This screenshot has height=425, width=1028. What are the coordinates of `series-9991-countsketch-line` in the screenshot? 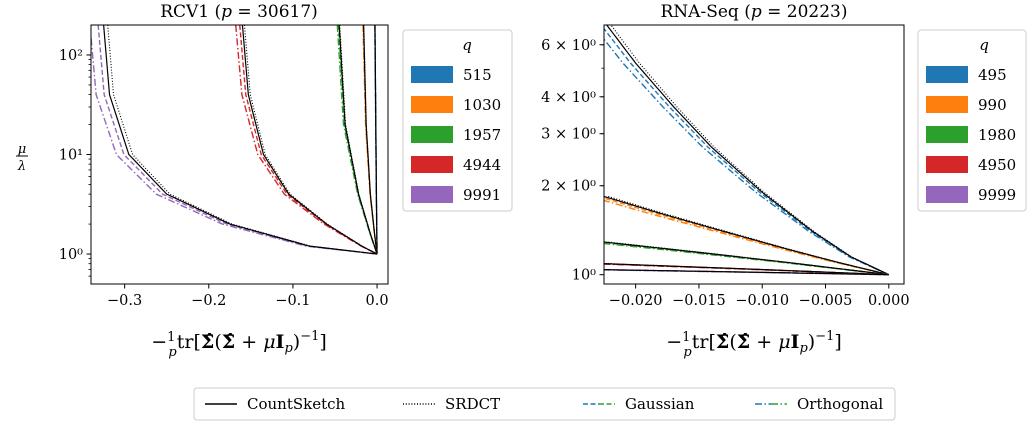 It's located at (240, 140).